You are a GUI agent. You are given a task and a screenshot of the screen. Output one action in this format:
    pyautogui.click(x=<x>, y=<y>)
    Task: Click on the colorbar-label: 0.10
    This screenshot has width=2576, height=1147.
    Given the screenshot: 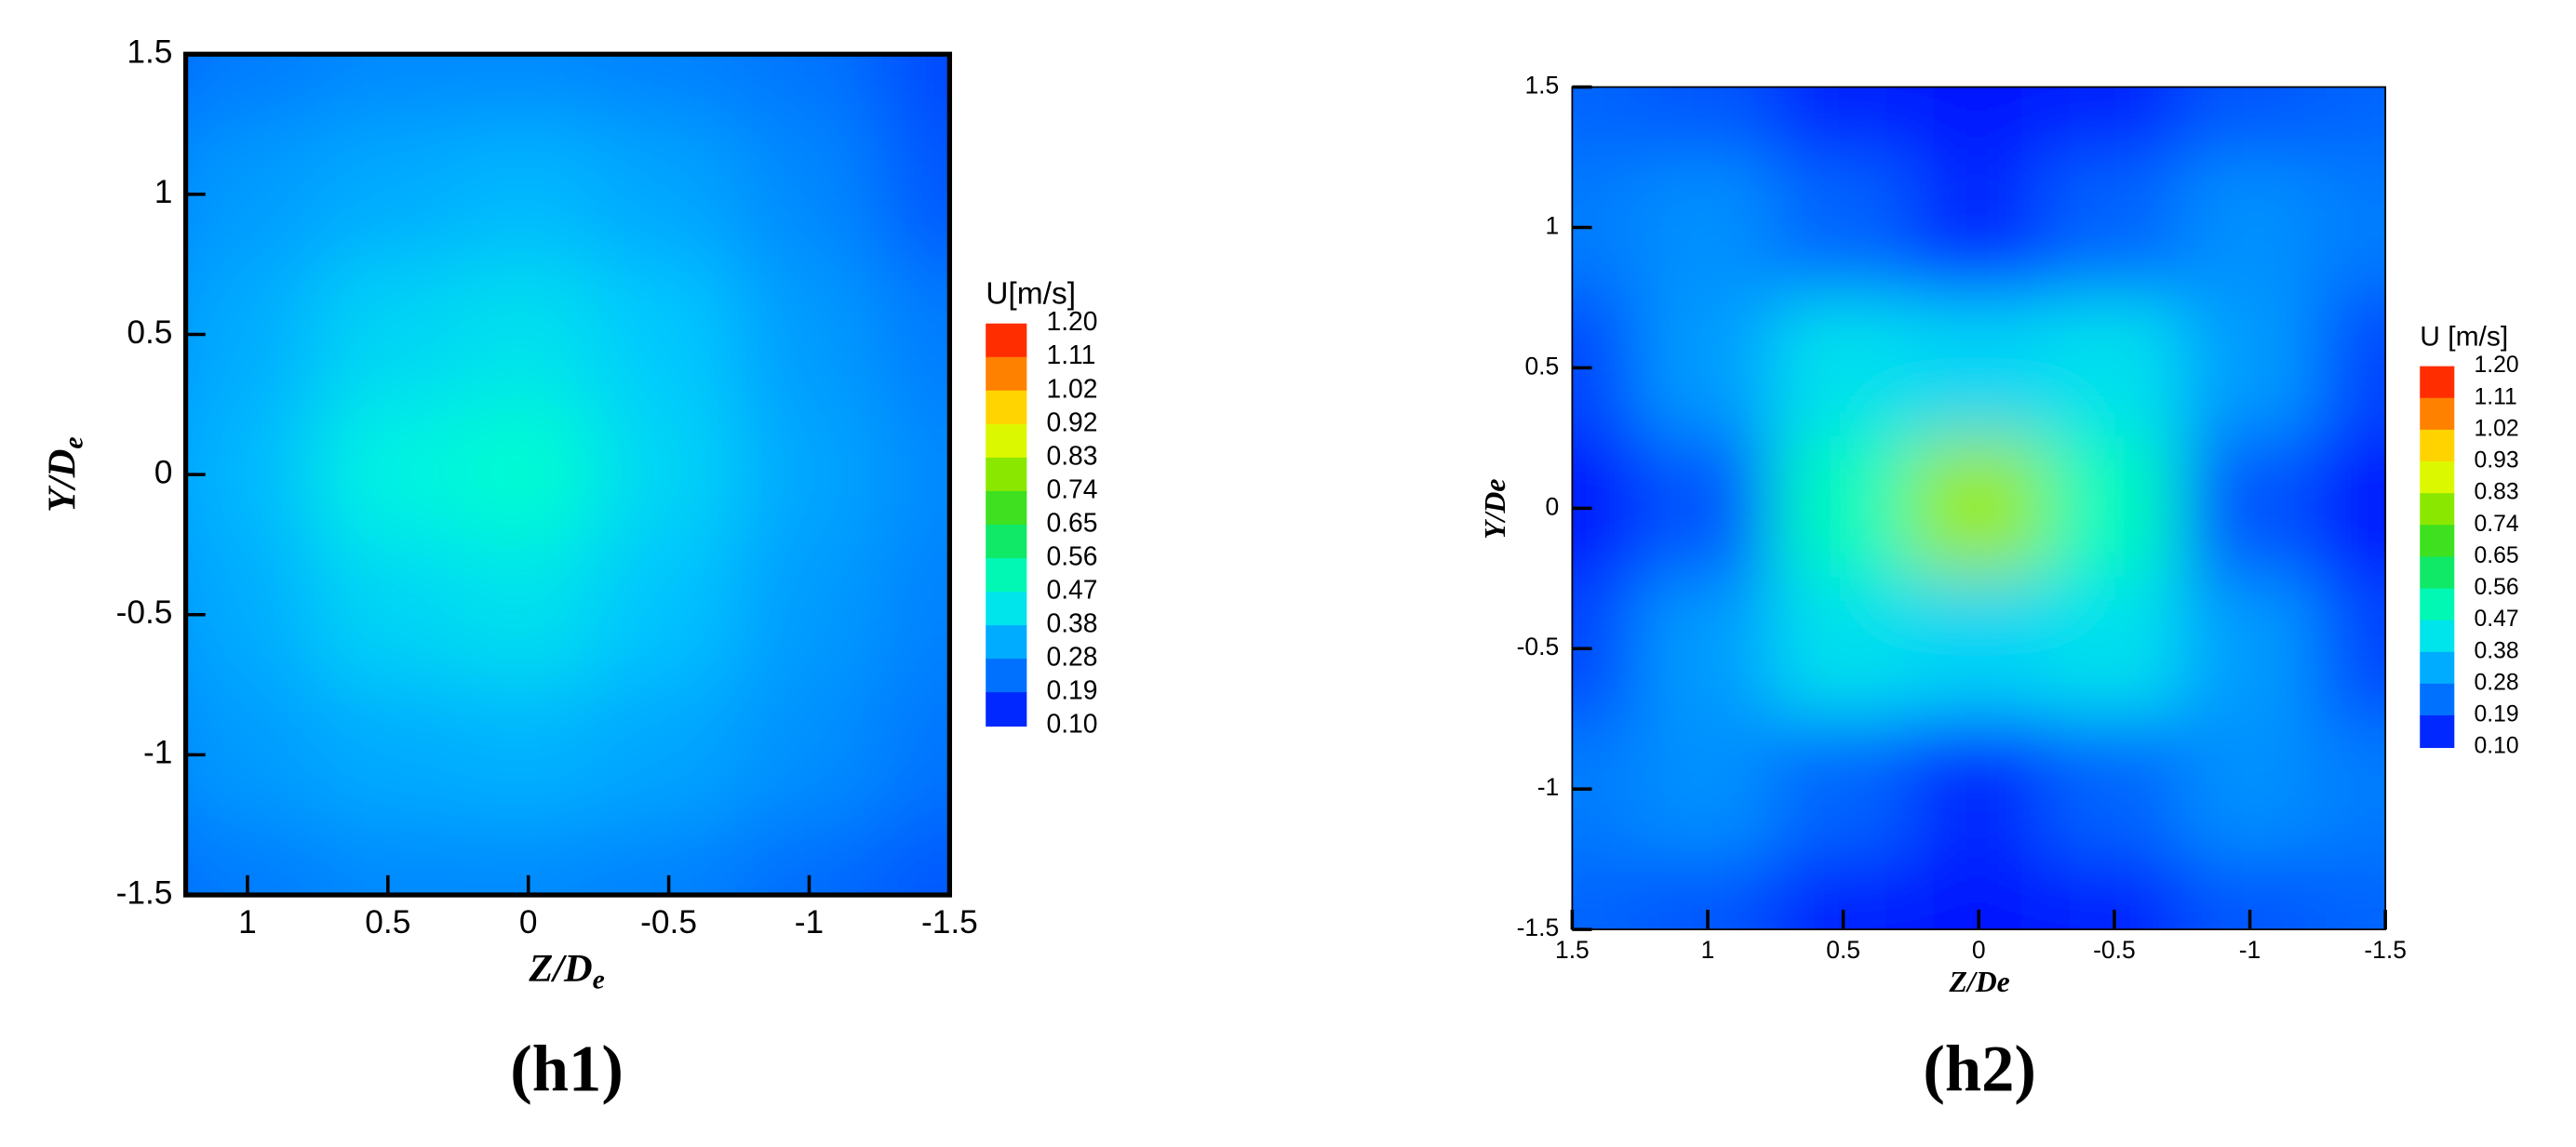 What is the action you would take?
    pyautogui.click(x=1072, y=724)
    